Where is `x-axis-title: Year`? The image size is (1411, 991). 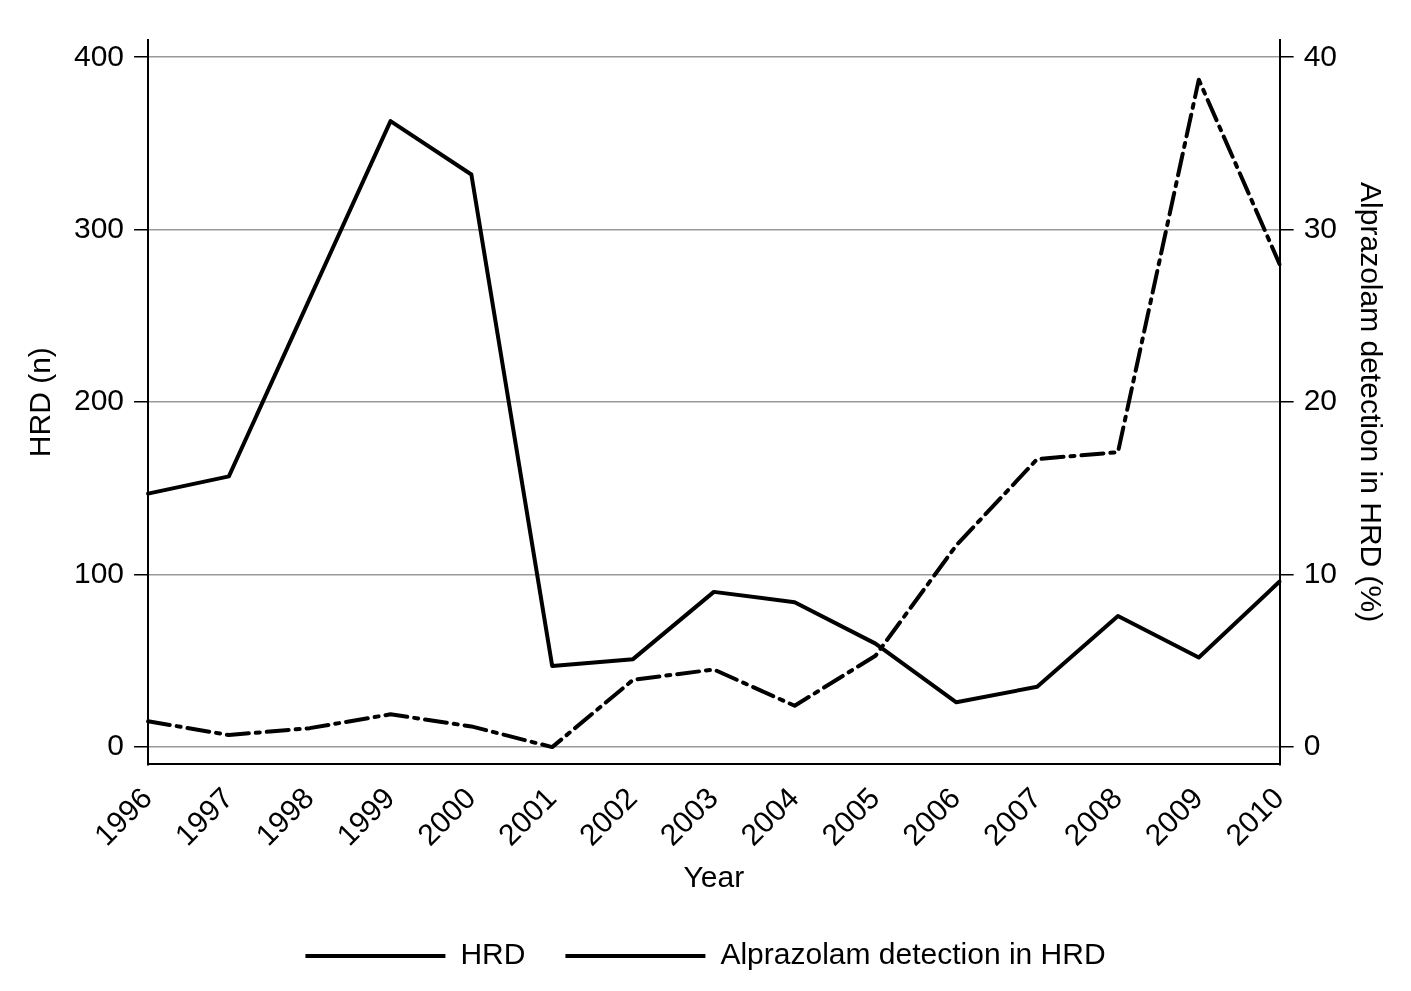 x-axis-title: Year is located at coordinates (714, 877).